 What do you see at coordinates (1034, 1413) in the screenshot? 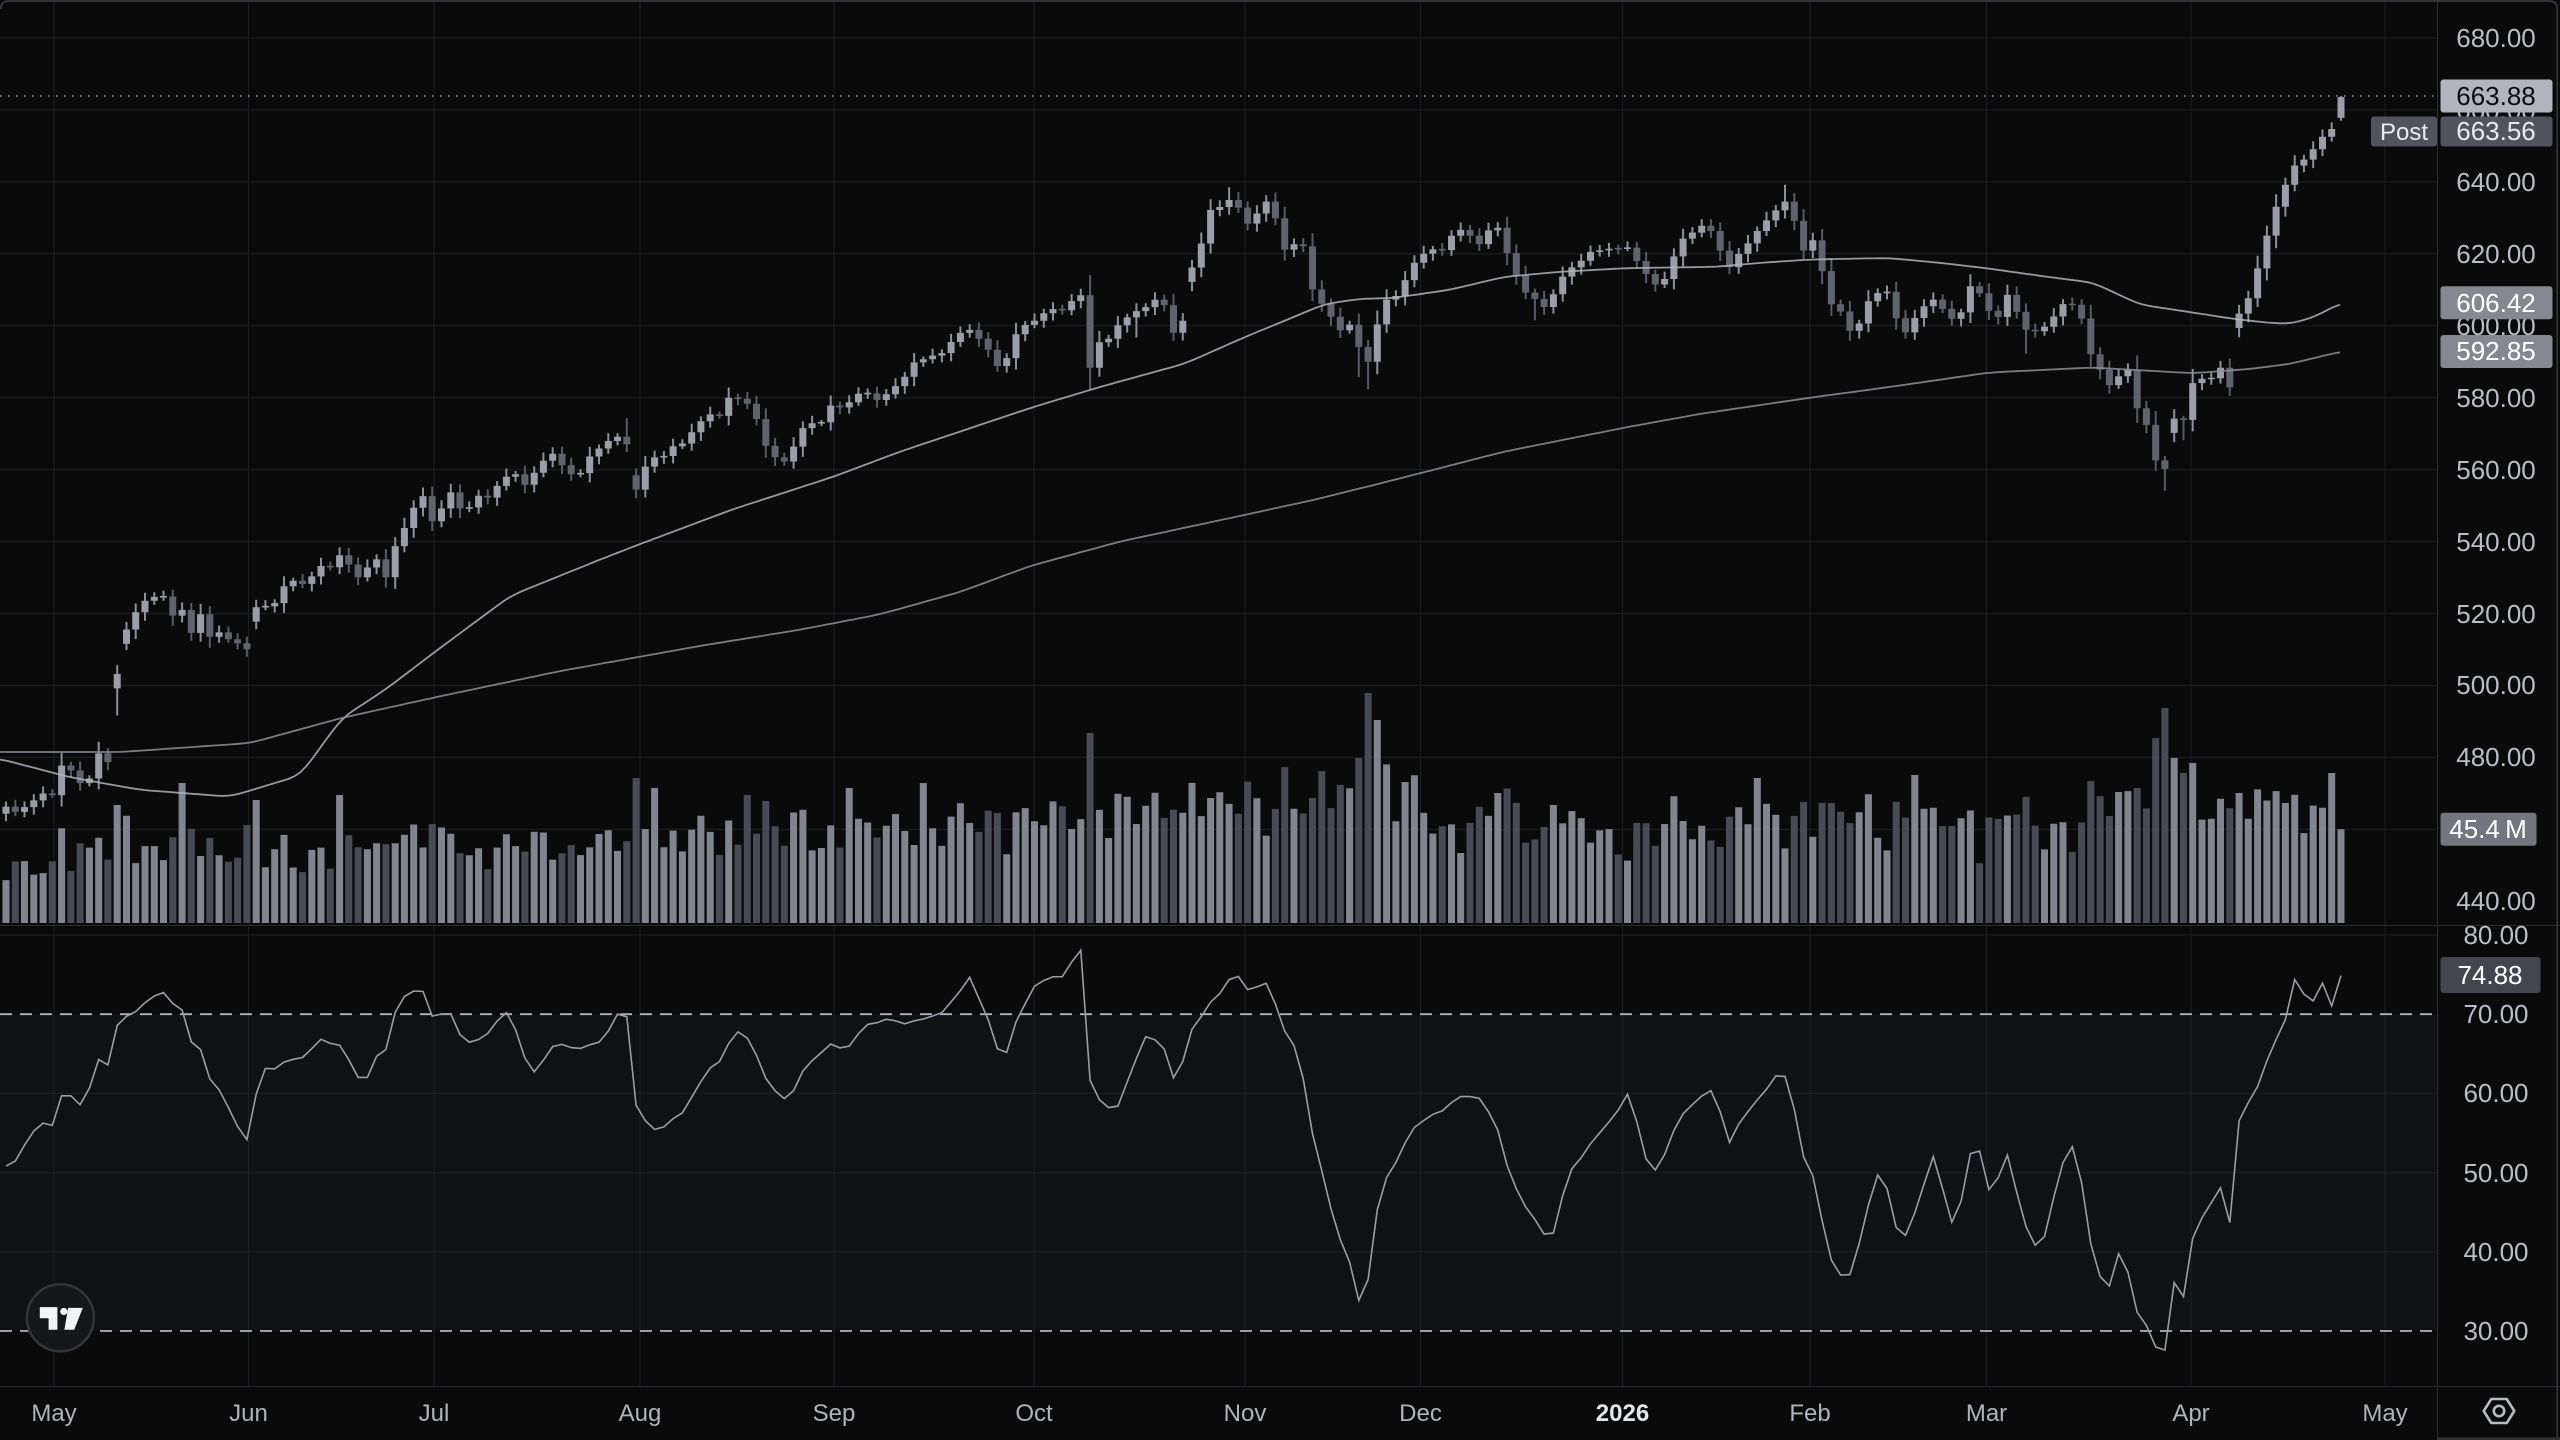
I see `svg-text: Oct` at bounding box center [1034, 1413].